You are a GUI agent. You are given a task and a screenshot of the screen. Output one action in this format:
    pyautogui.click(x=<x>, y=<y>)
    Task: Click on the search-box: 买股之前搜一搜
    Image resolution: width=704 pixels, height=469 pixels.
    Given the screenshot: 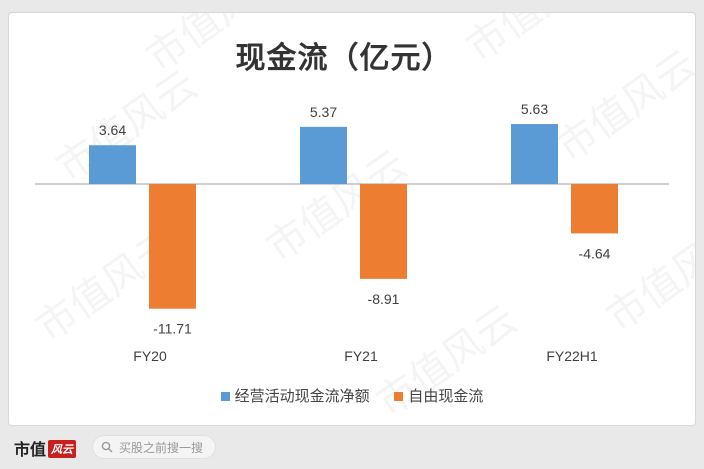 What is the action you would take?
    pyautogui.click(x=154, y=447)
    